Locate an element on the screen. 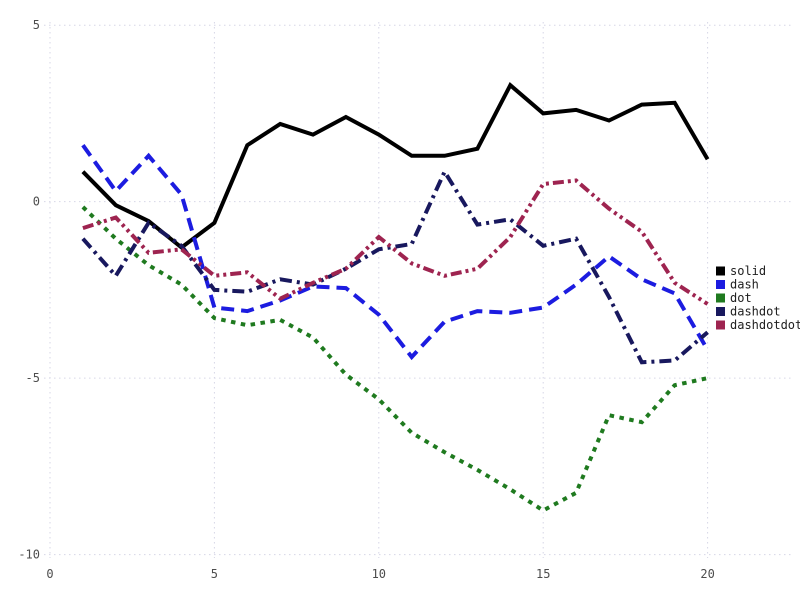 This screenshot has height=600, width=800. legend-label-dash: dash is located at coordinates (744, 285).